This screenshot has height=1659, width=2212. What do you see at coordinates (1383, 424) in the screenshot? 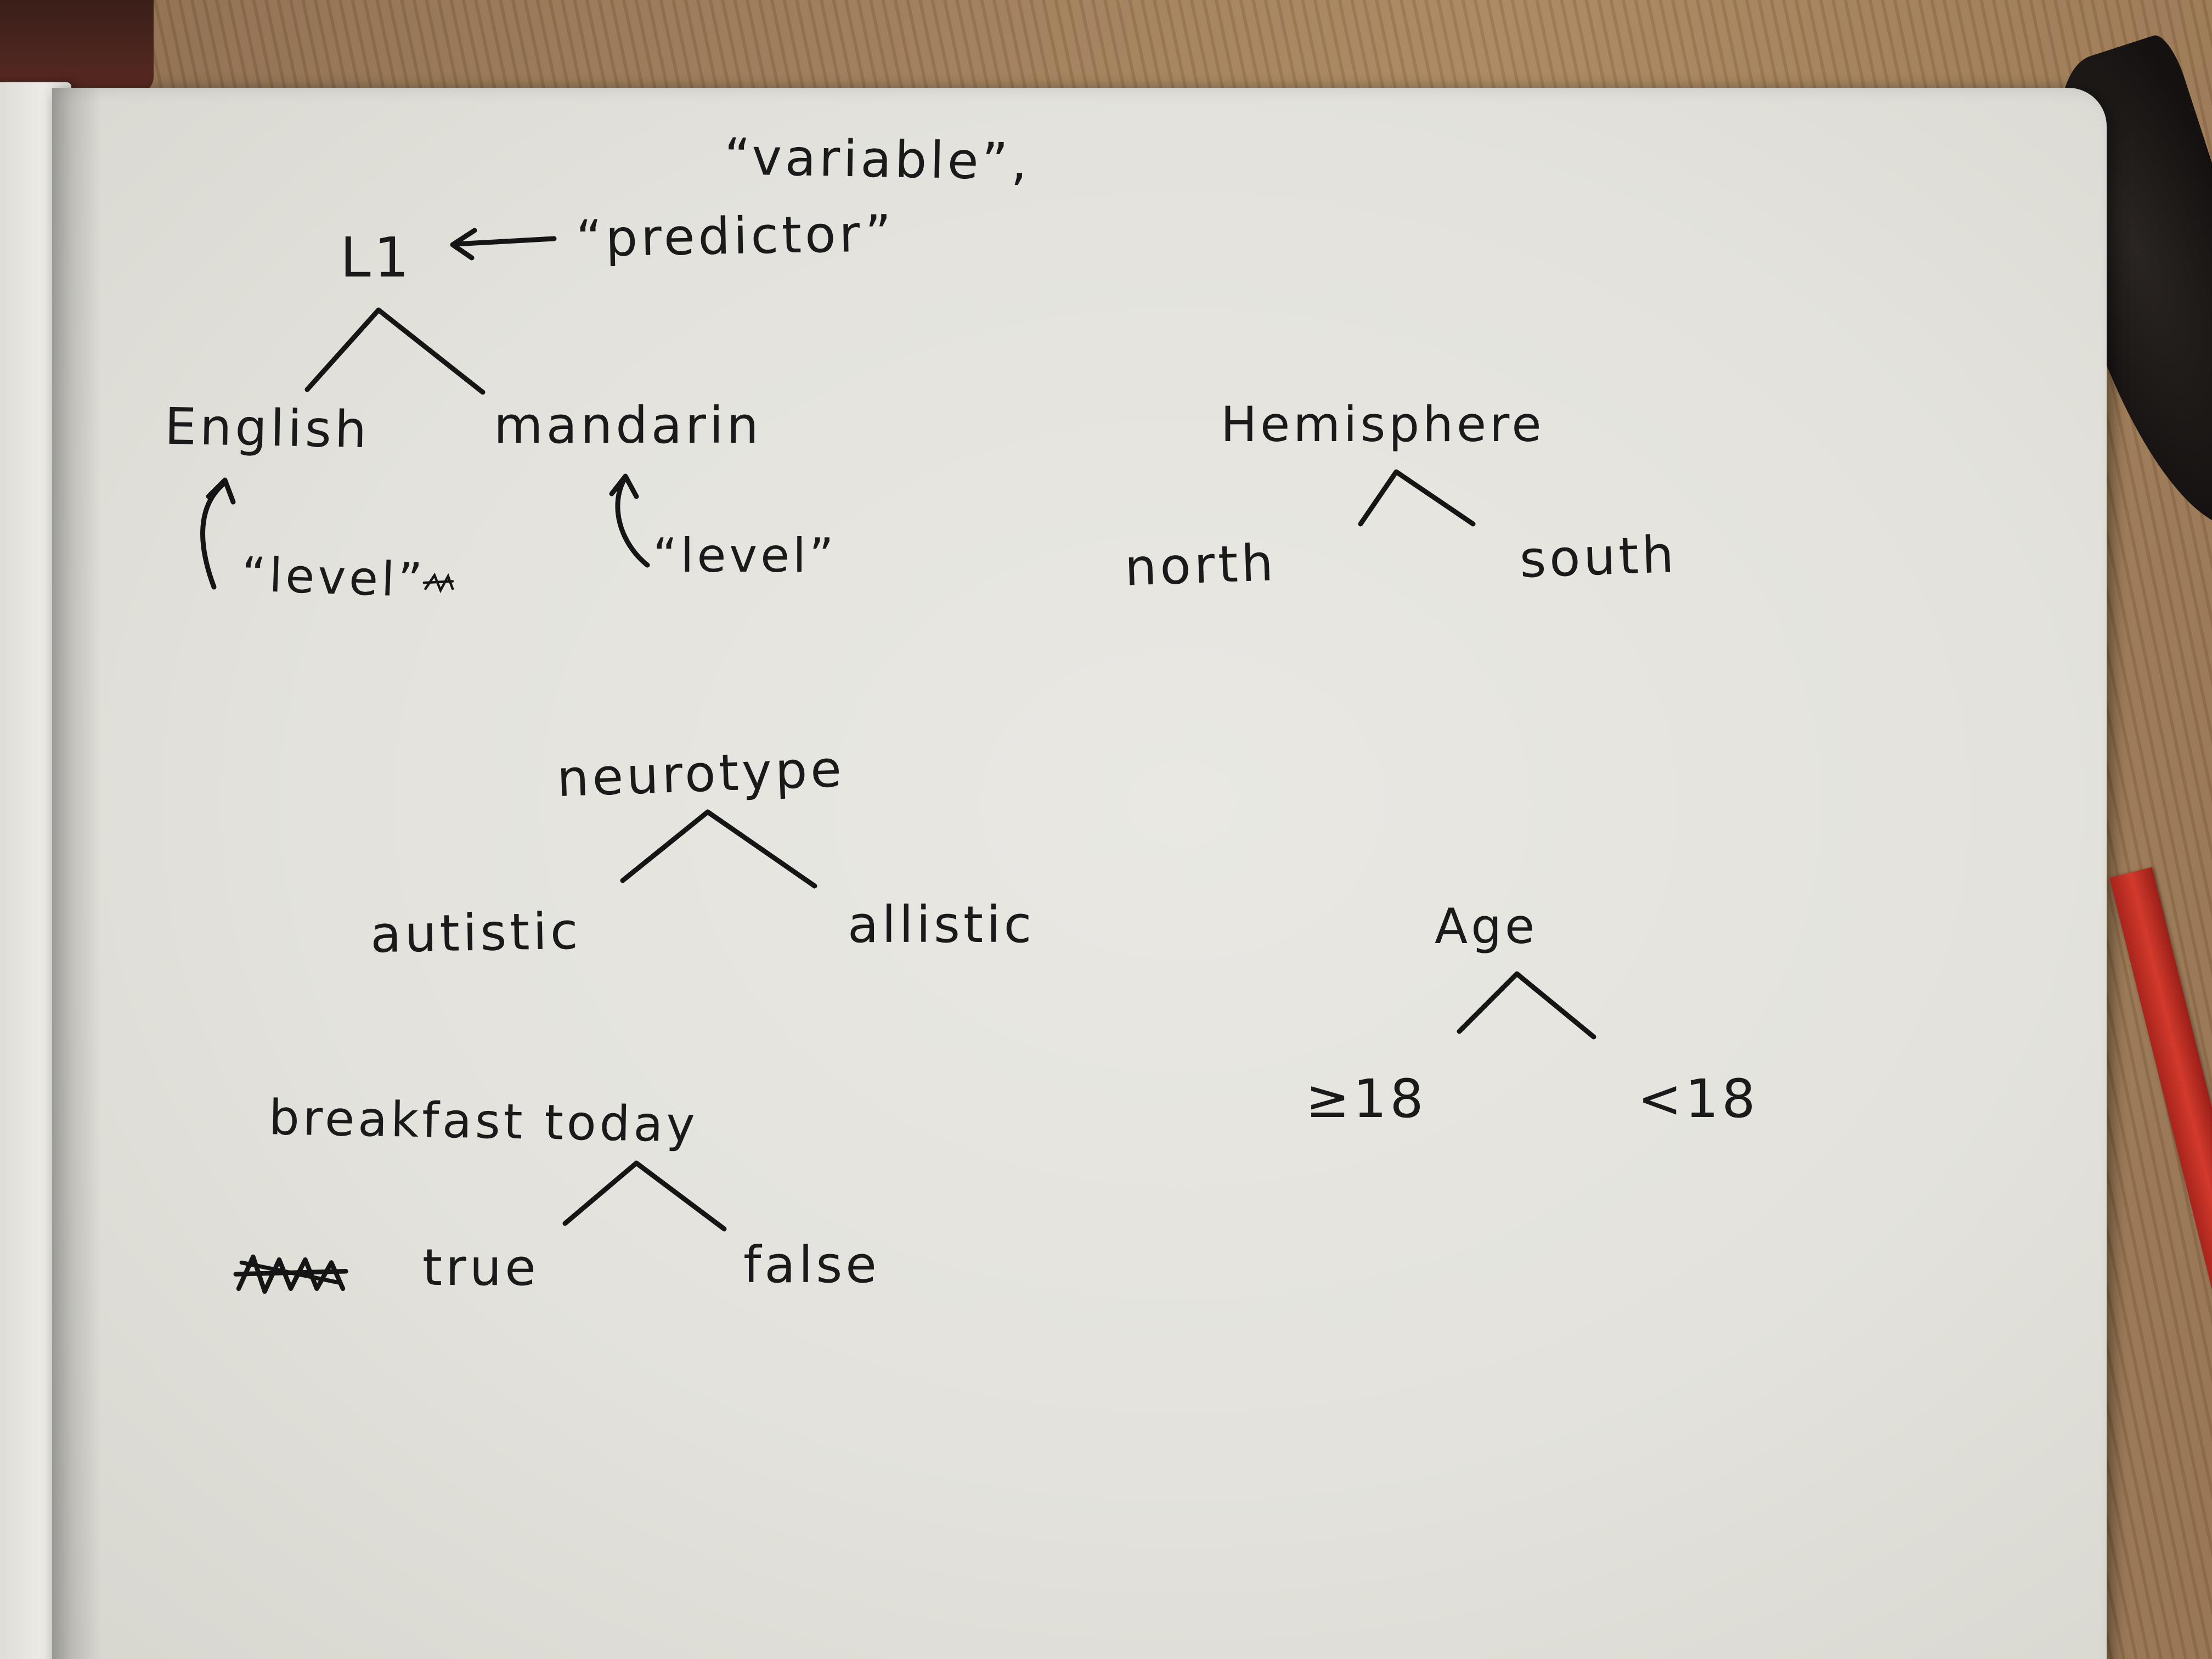
I see `hemisphere-label: Hemisphere` at bounding box center [1383, 424].